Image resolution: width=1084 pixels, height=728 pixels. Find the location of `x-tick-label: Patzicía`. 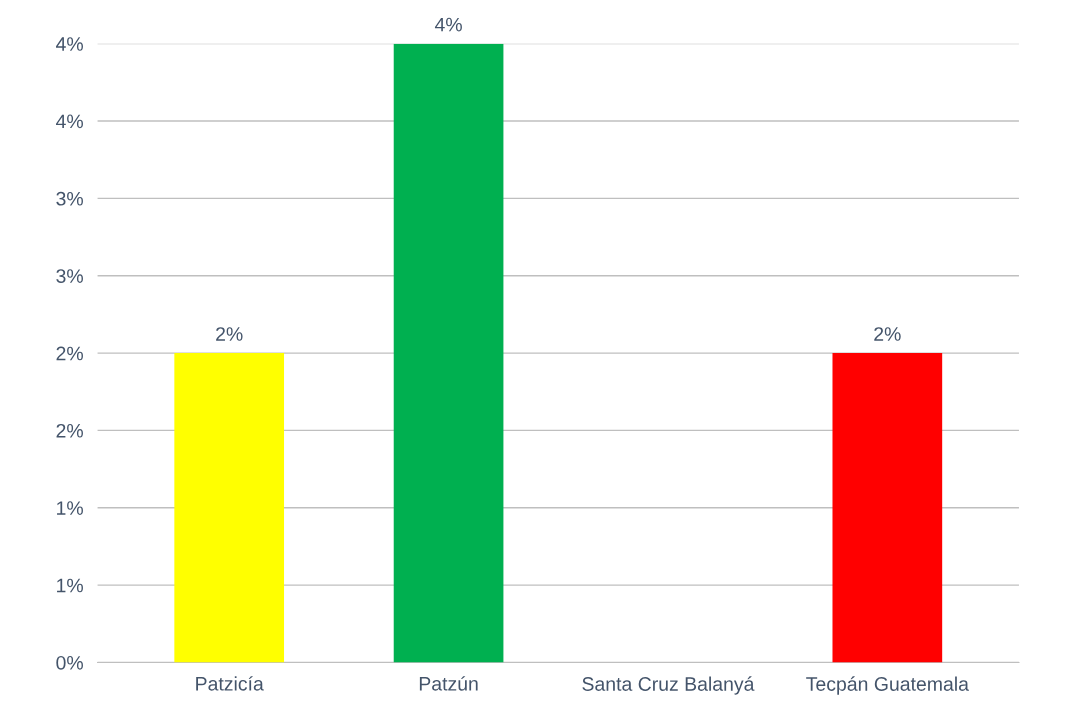

x-tick-label: Patzicía is located at coordinates (230, 683).